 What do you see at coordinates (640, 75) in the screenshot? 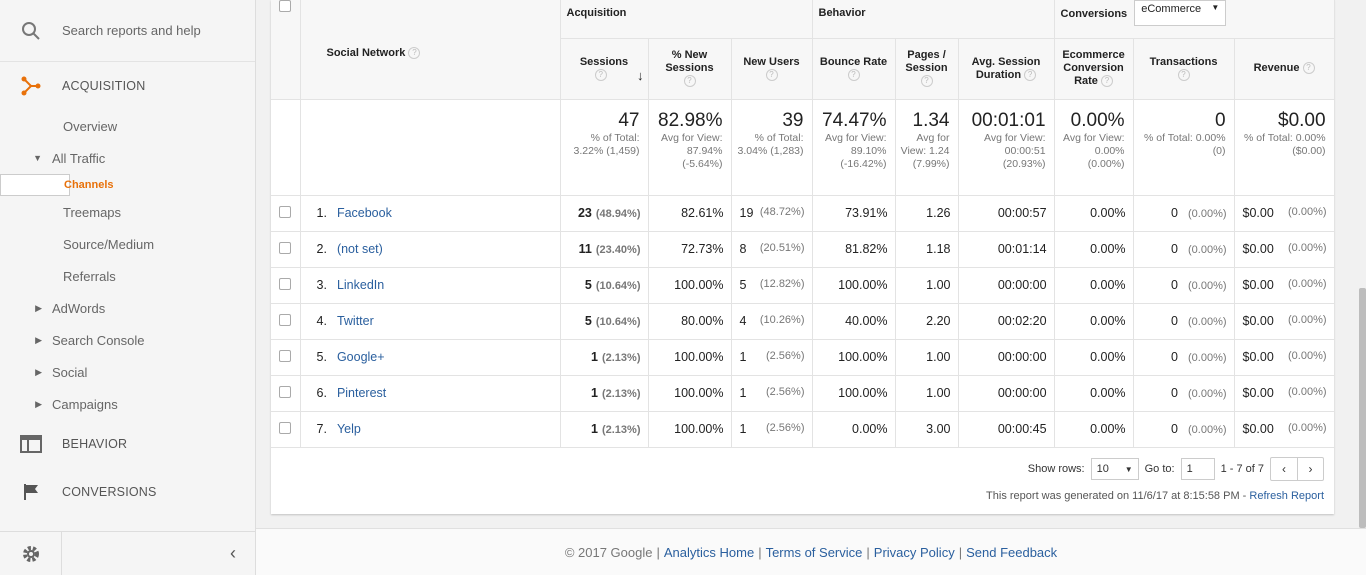
I see `sort-desc-icon: ↓` at bounding box center [640, 75].